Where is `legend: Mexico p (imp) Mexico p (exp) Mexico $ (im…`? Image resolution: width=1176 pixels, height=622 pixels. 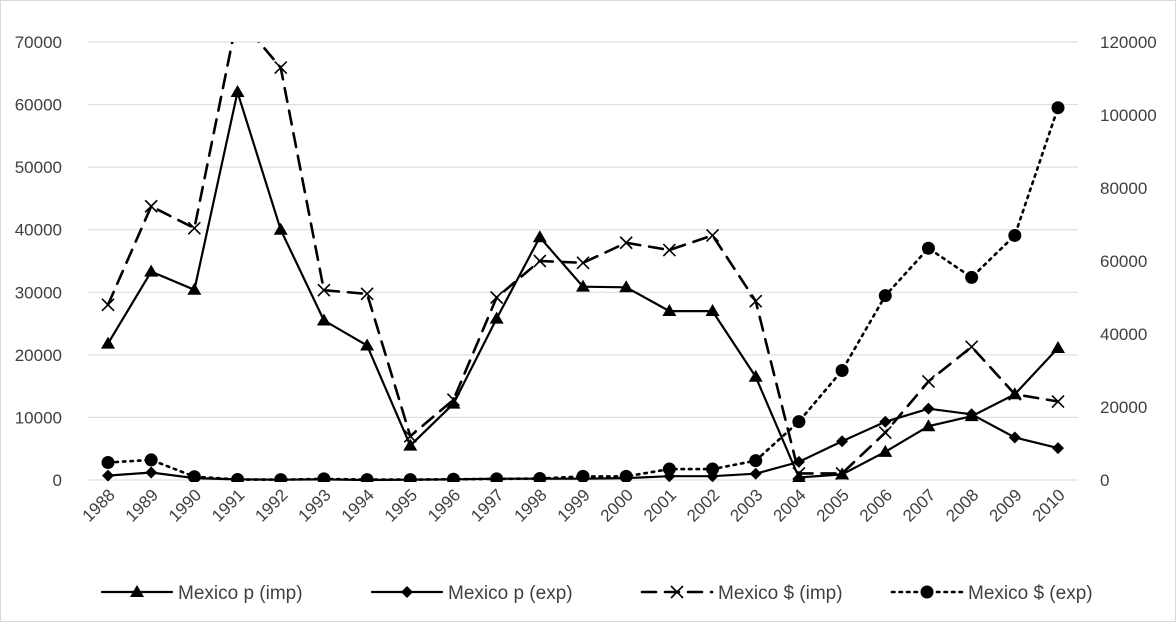 legend: Mexico p (imp) Mexico p (exp) Mexico $ (im… is located at coordinates (596, 593).